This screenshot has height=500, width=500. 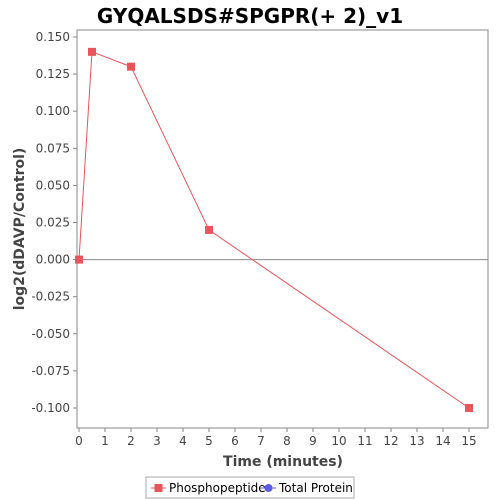 What do you see at coordinates (79, 441) in the screenshot?
I see `x-tick-label: 0` at bounding box center [79, 441].